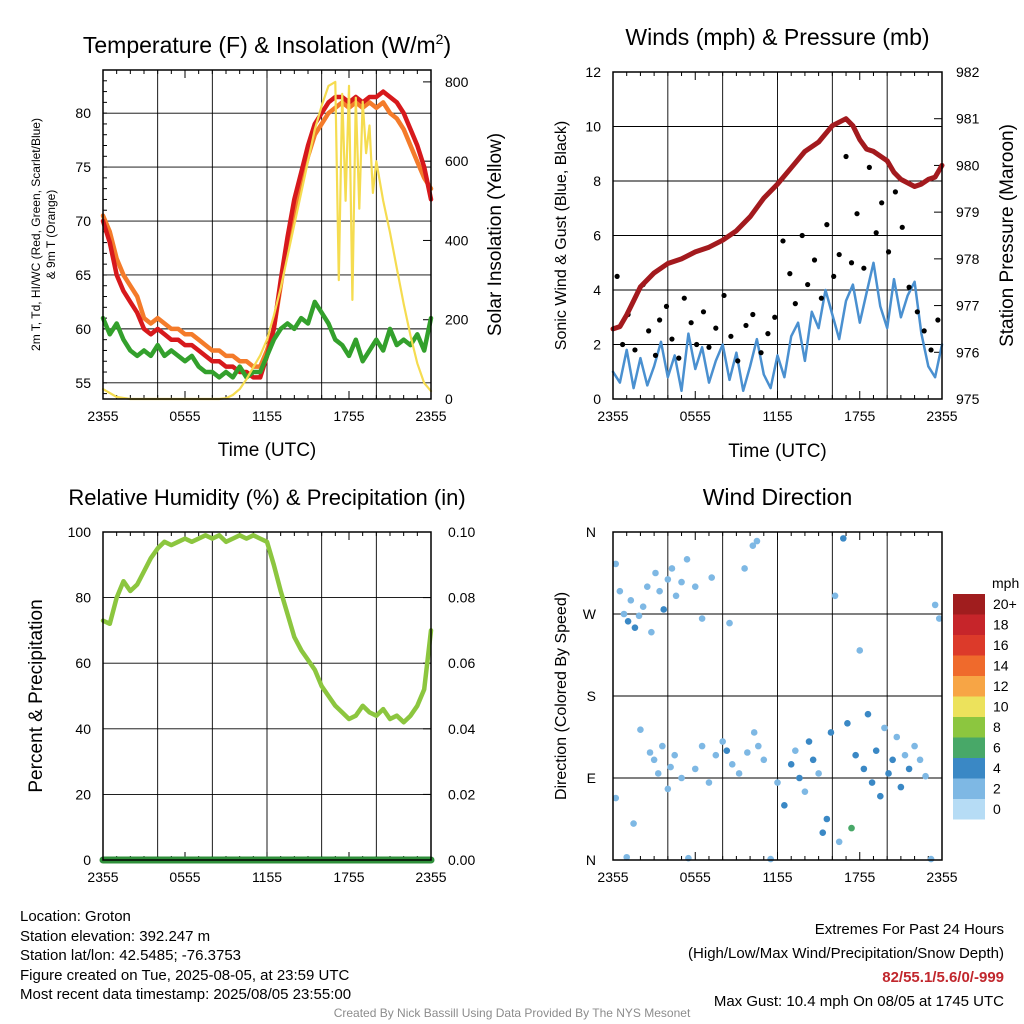 This screenshot has width=1024, height=1024. What do you see at coordinates (997, 768) in the screenshot?
I see `legend-label: 4` at bounding box center [997, 768].